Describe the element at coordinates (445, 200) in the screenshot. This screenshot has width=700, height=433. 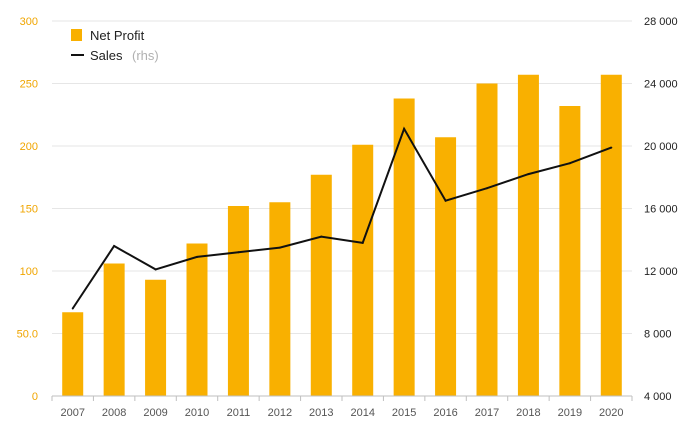
I see `point-sales-2016` at that location.